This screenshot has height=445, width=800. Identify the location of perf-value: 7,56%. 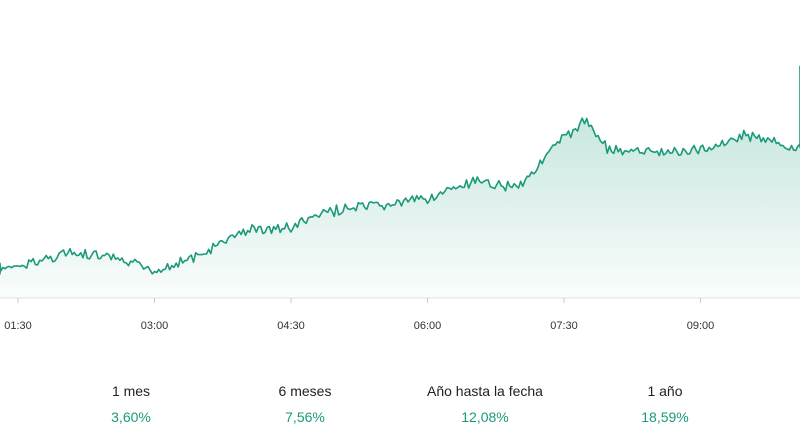
(305, 417).